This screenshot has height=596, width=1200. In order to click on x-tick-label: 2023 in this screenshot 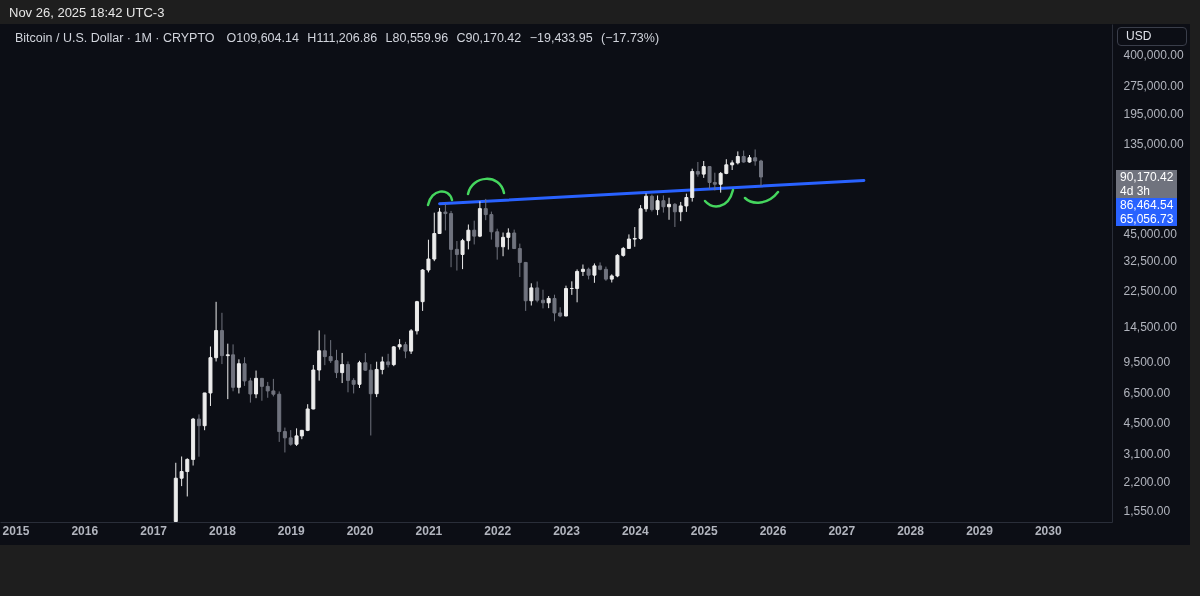, I will do `click(567, 530)`.